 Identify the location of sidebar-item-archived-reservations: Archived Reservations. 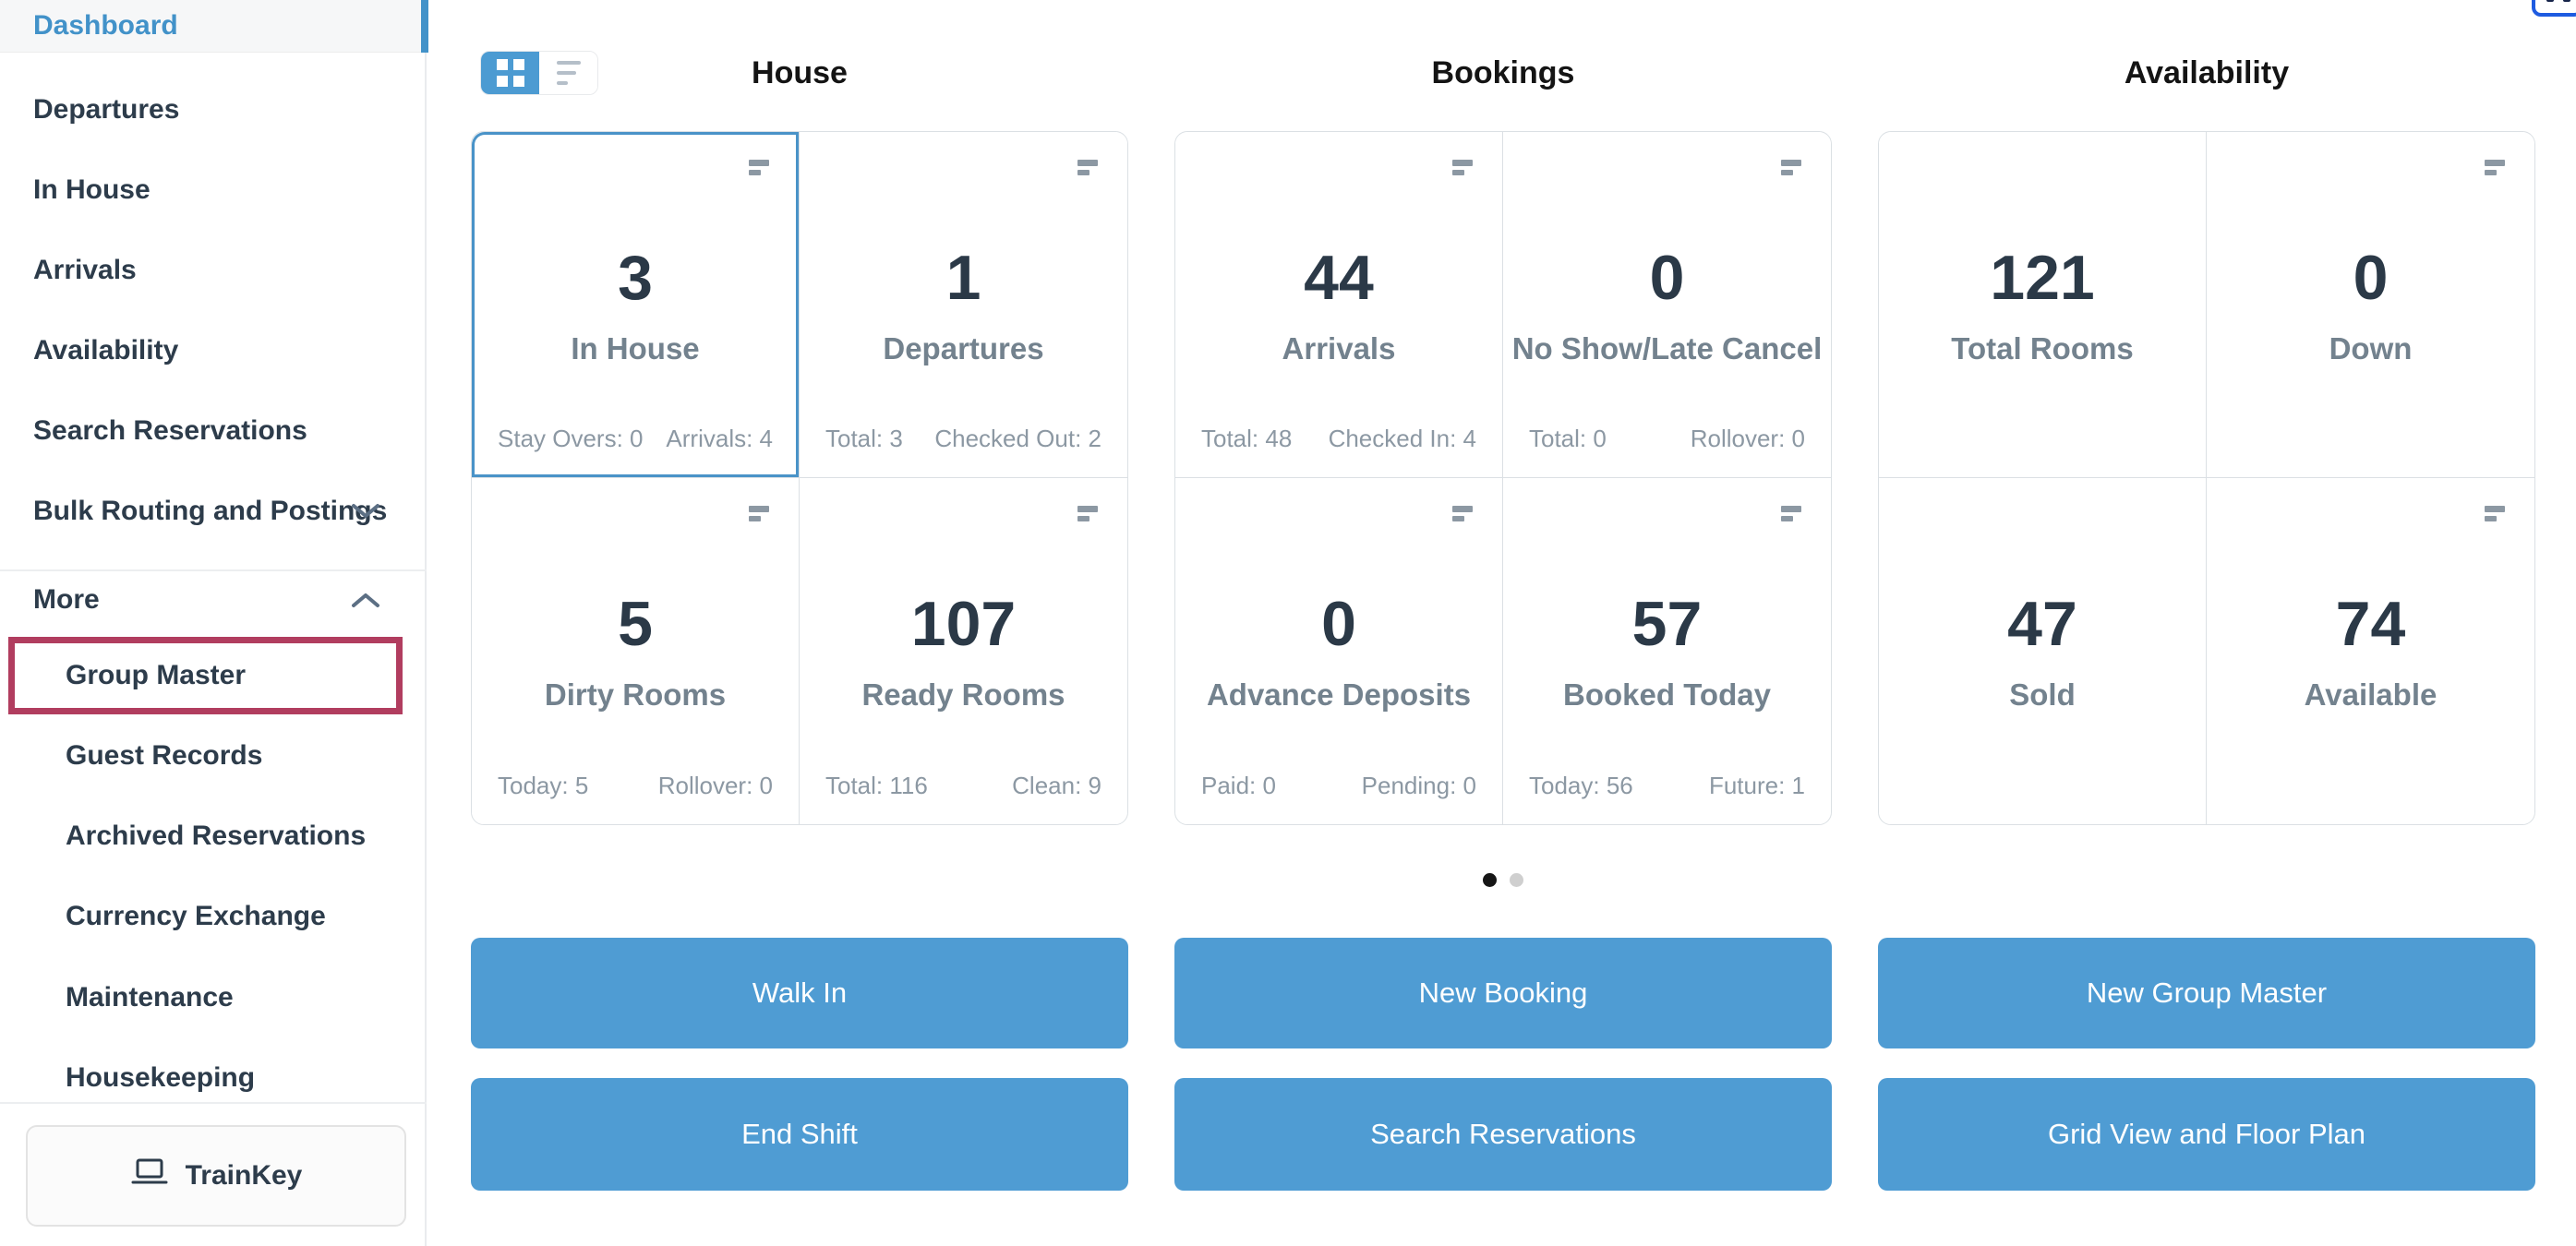
(213, 836).